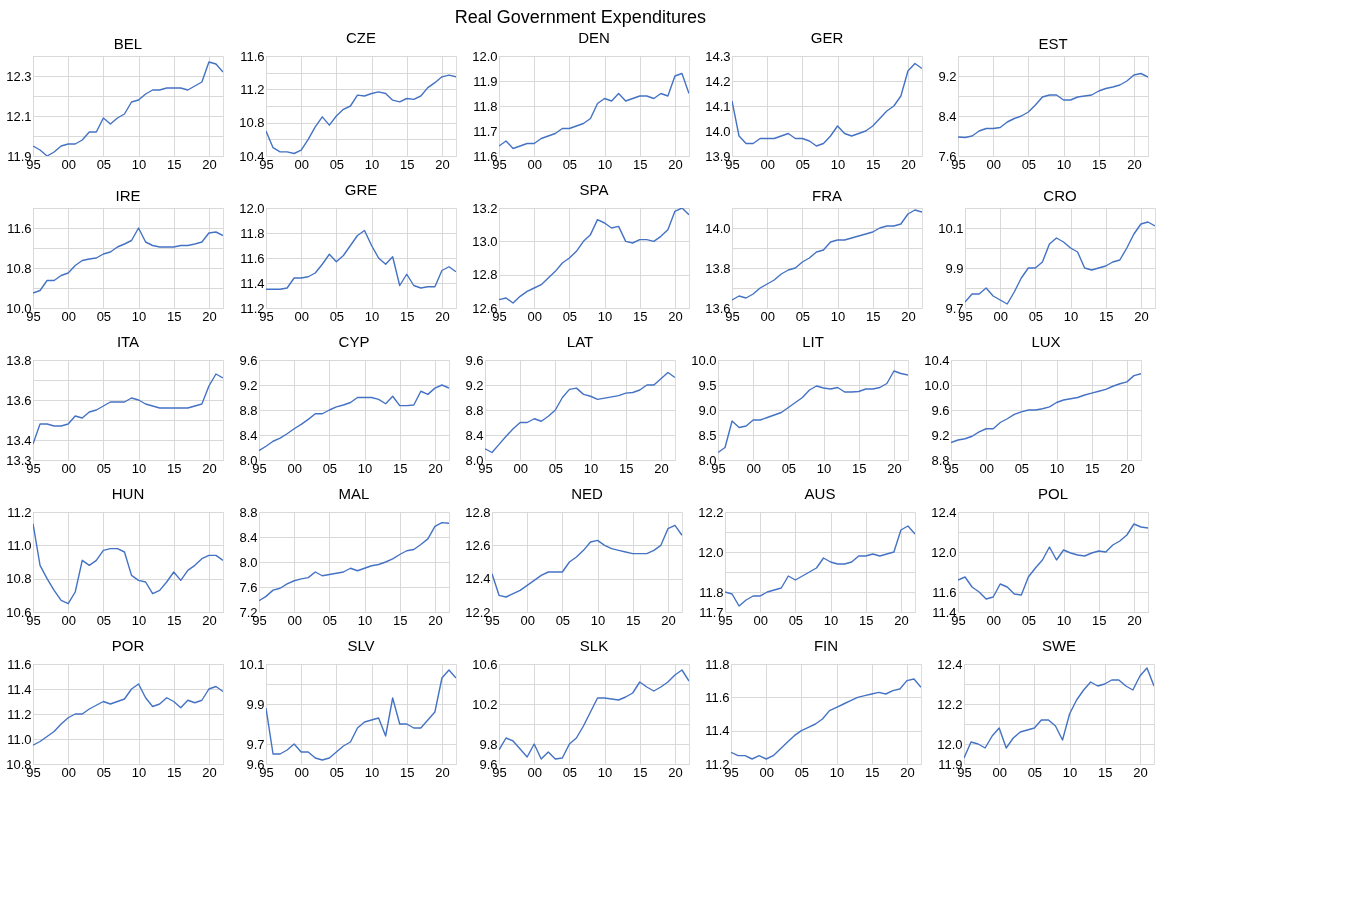 The width and height of the screenshot is (1357, 903). Describe the element at coordinates (354, 493) in the screenshot. I see `chart-title: MAL` at that location.